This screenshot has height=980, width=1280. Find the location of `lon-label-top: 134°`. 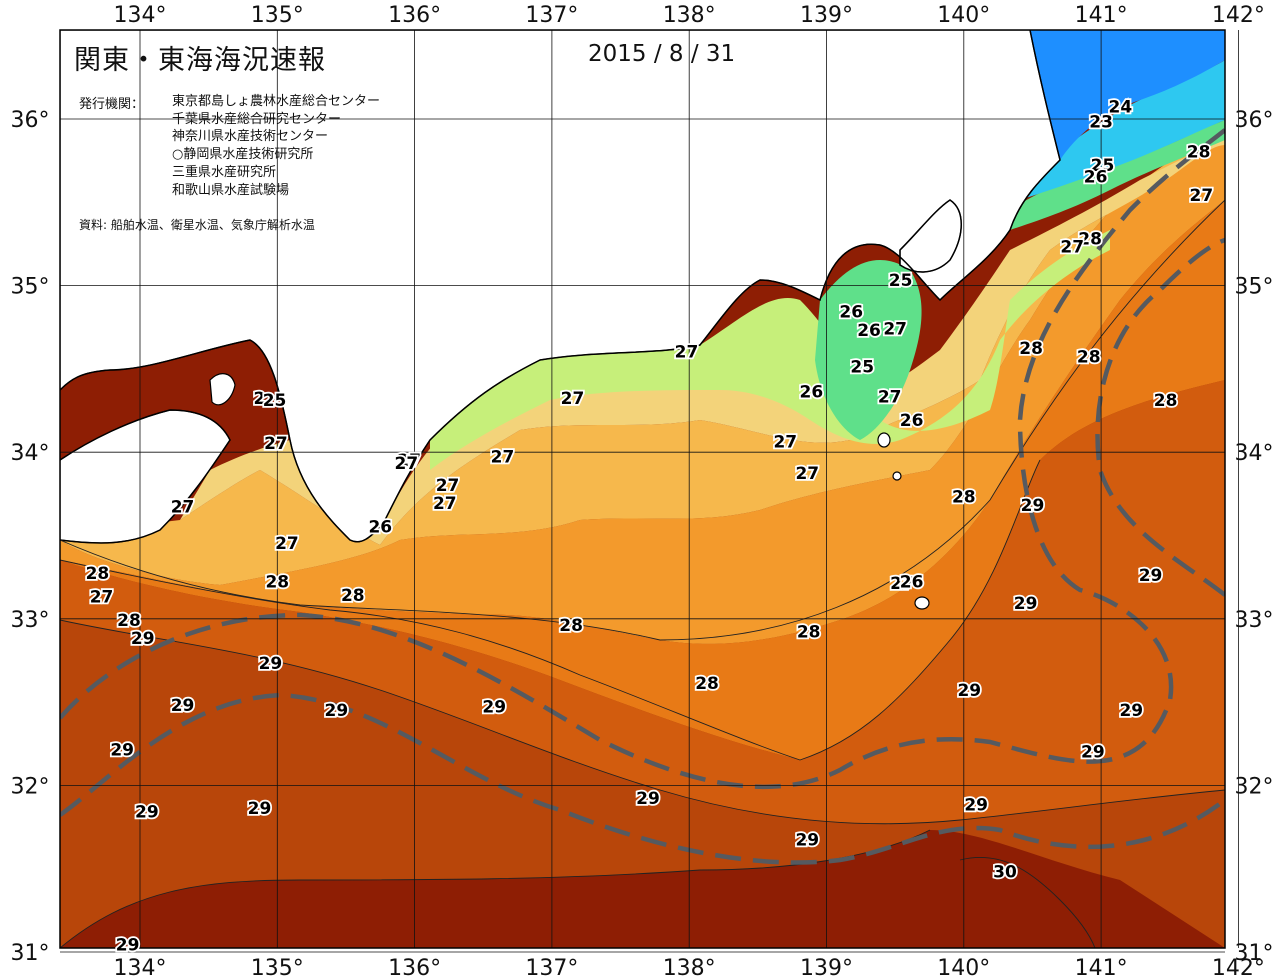

lon-label-top: 134° is located at coordinates (140, 15).